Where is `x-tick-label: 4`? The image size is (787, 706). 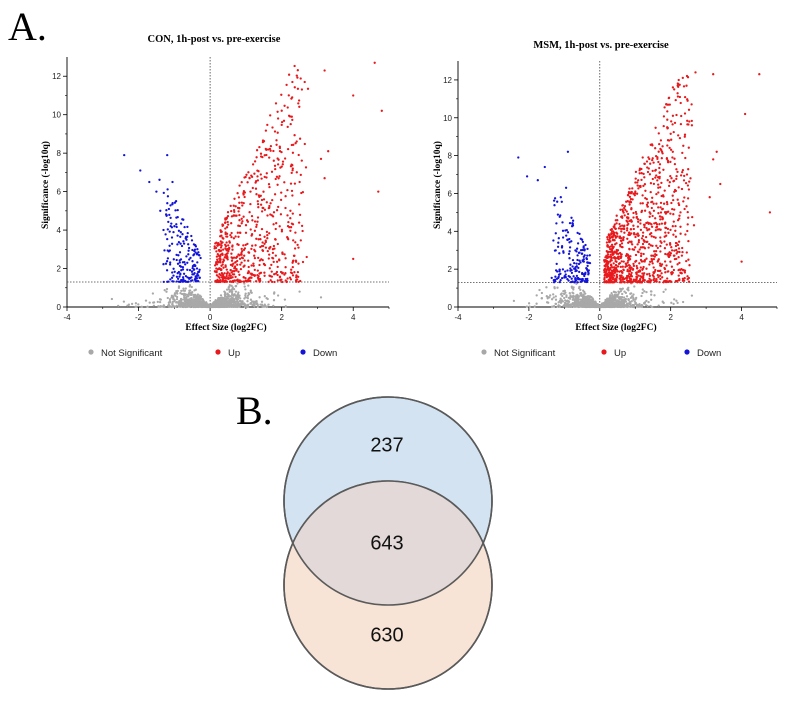
x-tick-label: 4 is located at coordinates (741, 317).